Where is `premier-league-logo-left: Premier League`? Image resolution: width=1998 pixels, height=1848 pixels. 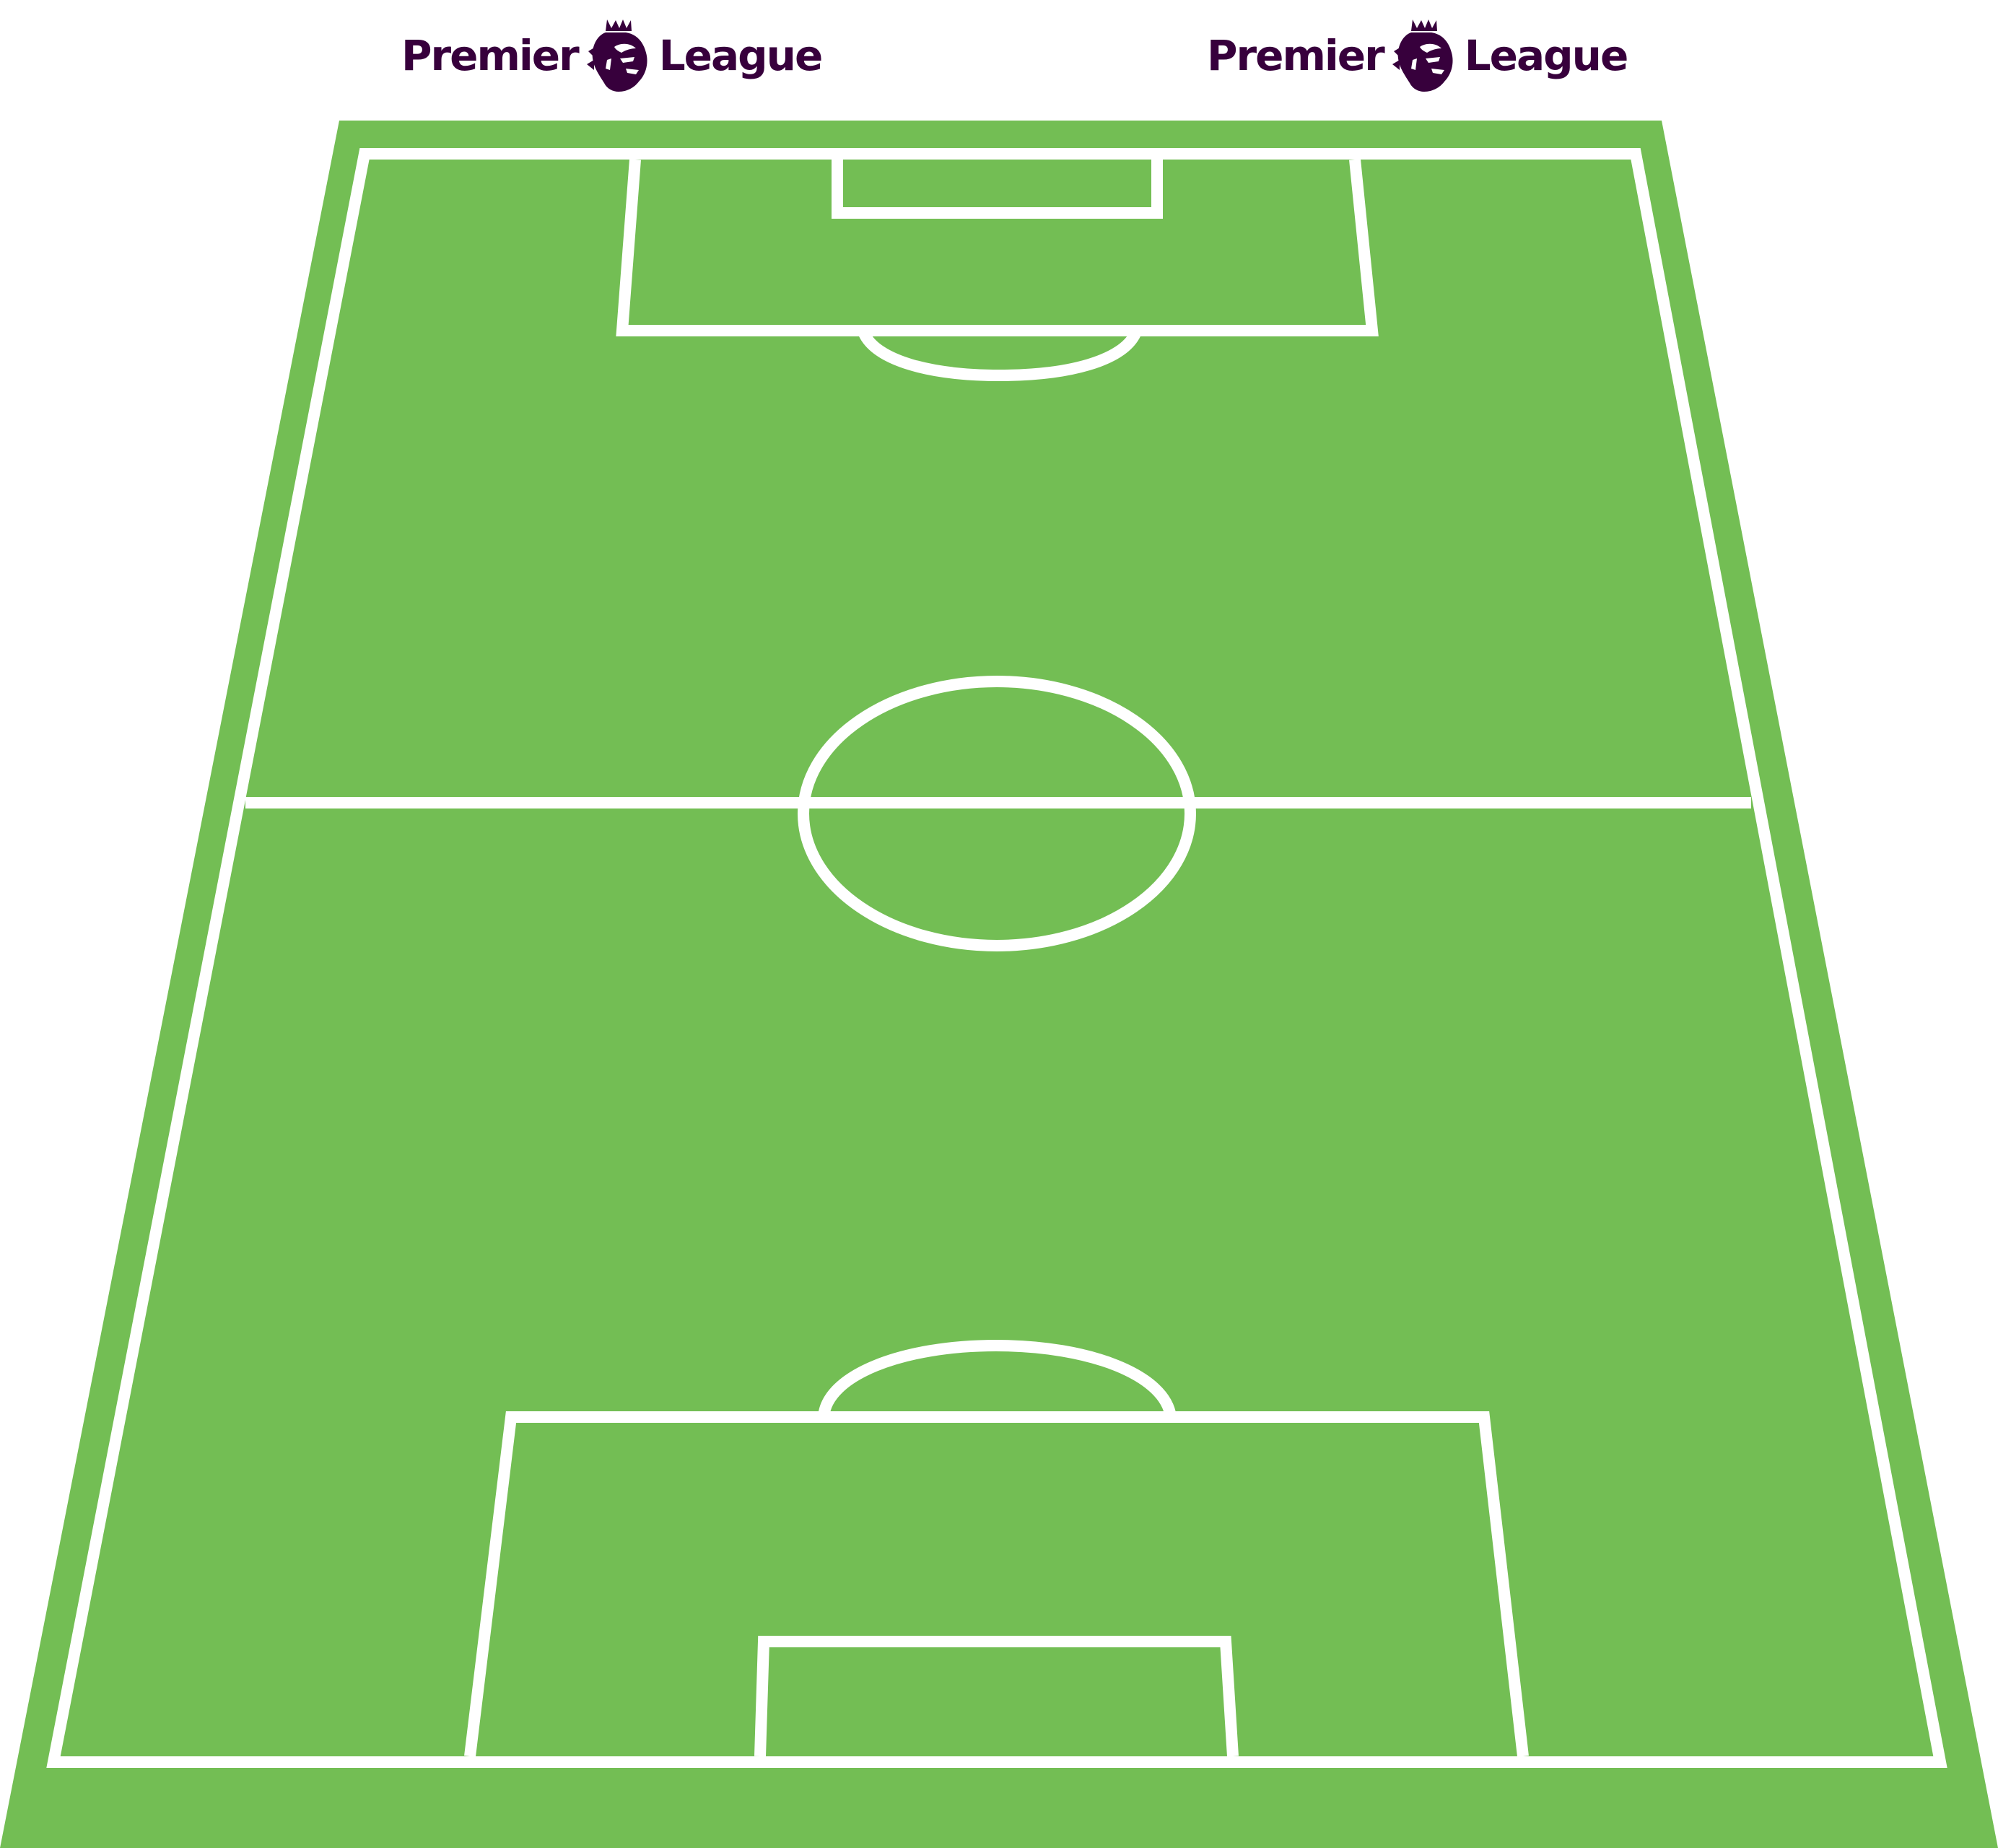 premier-league-logo-left: Premier League is located at coordinates (613, 56).